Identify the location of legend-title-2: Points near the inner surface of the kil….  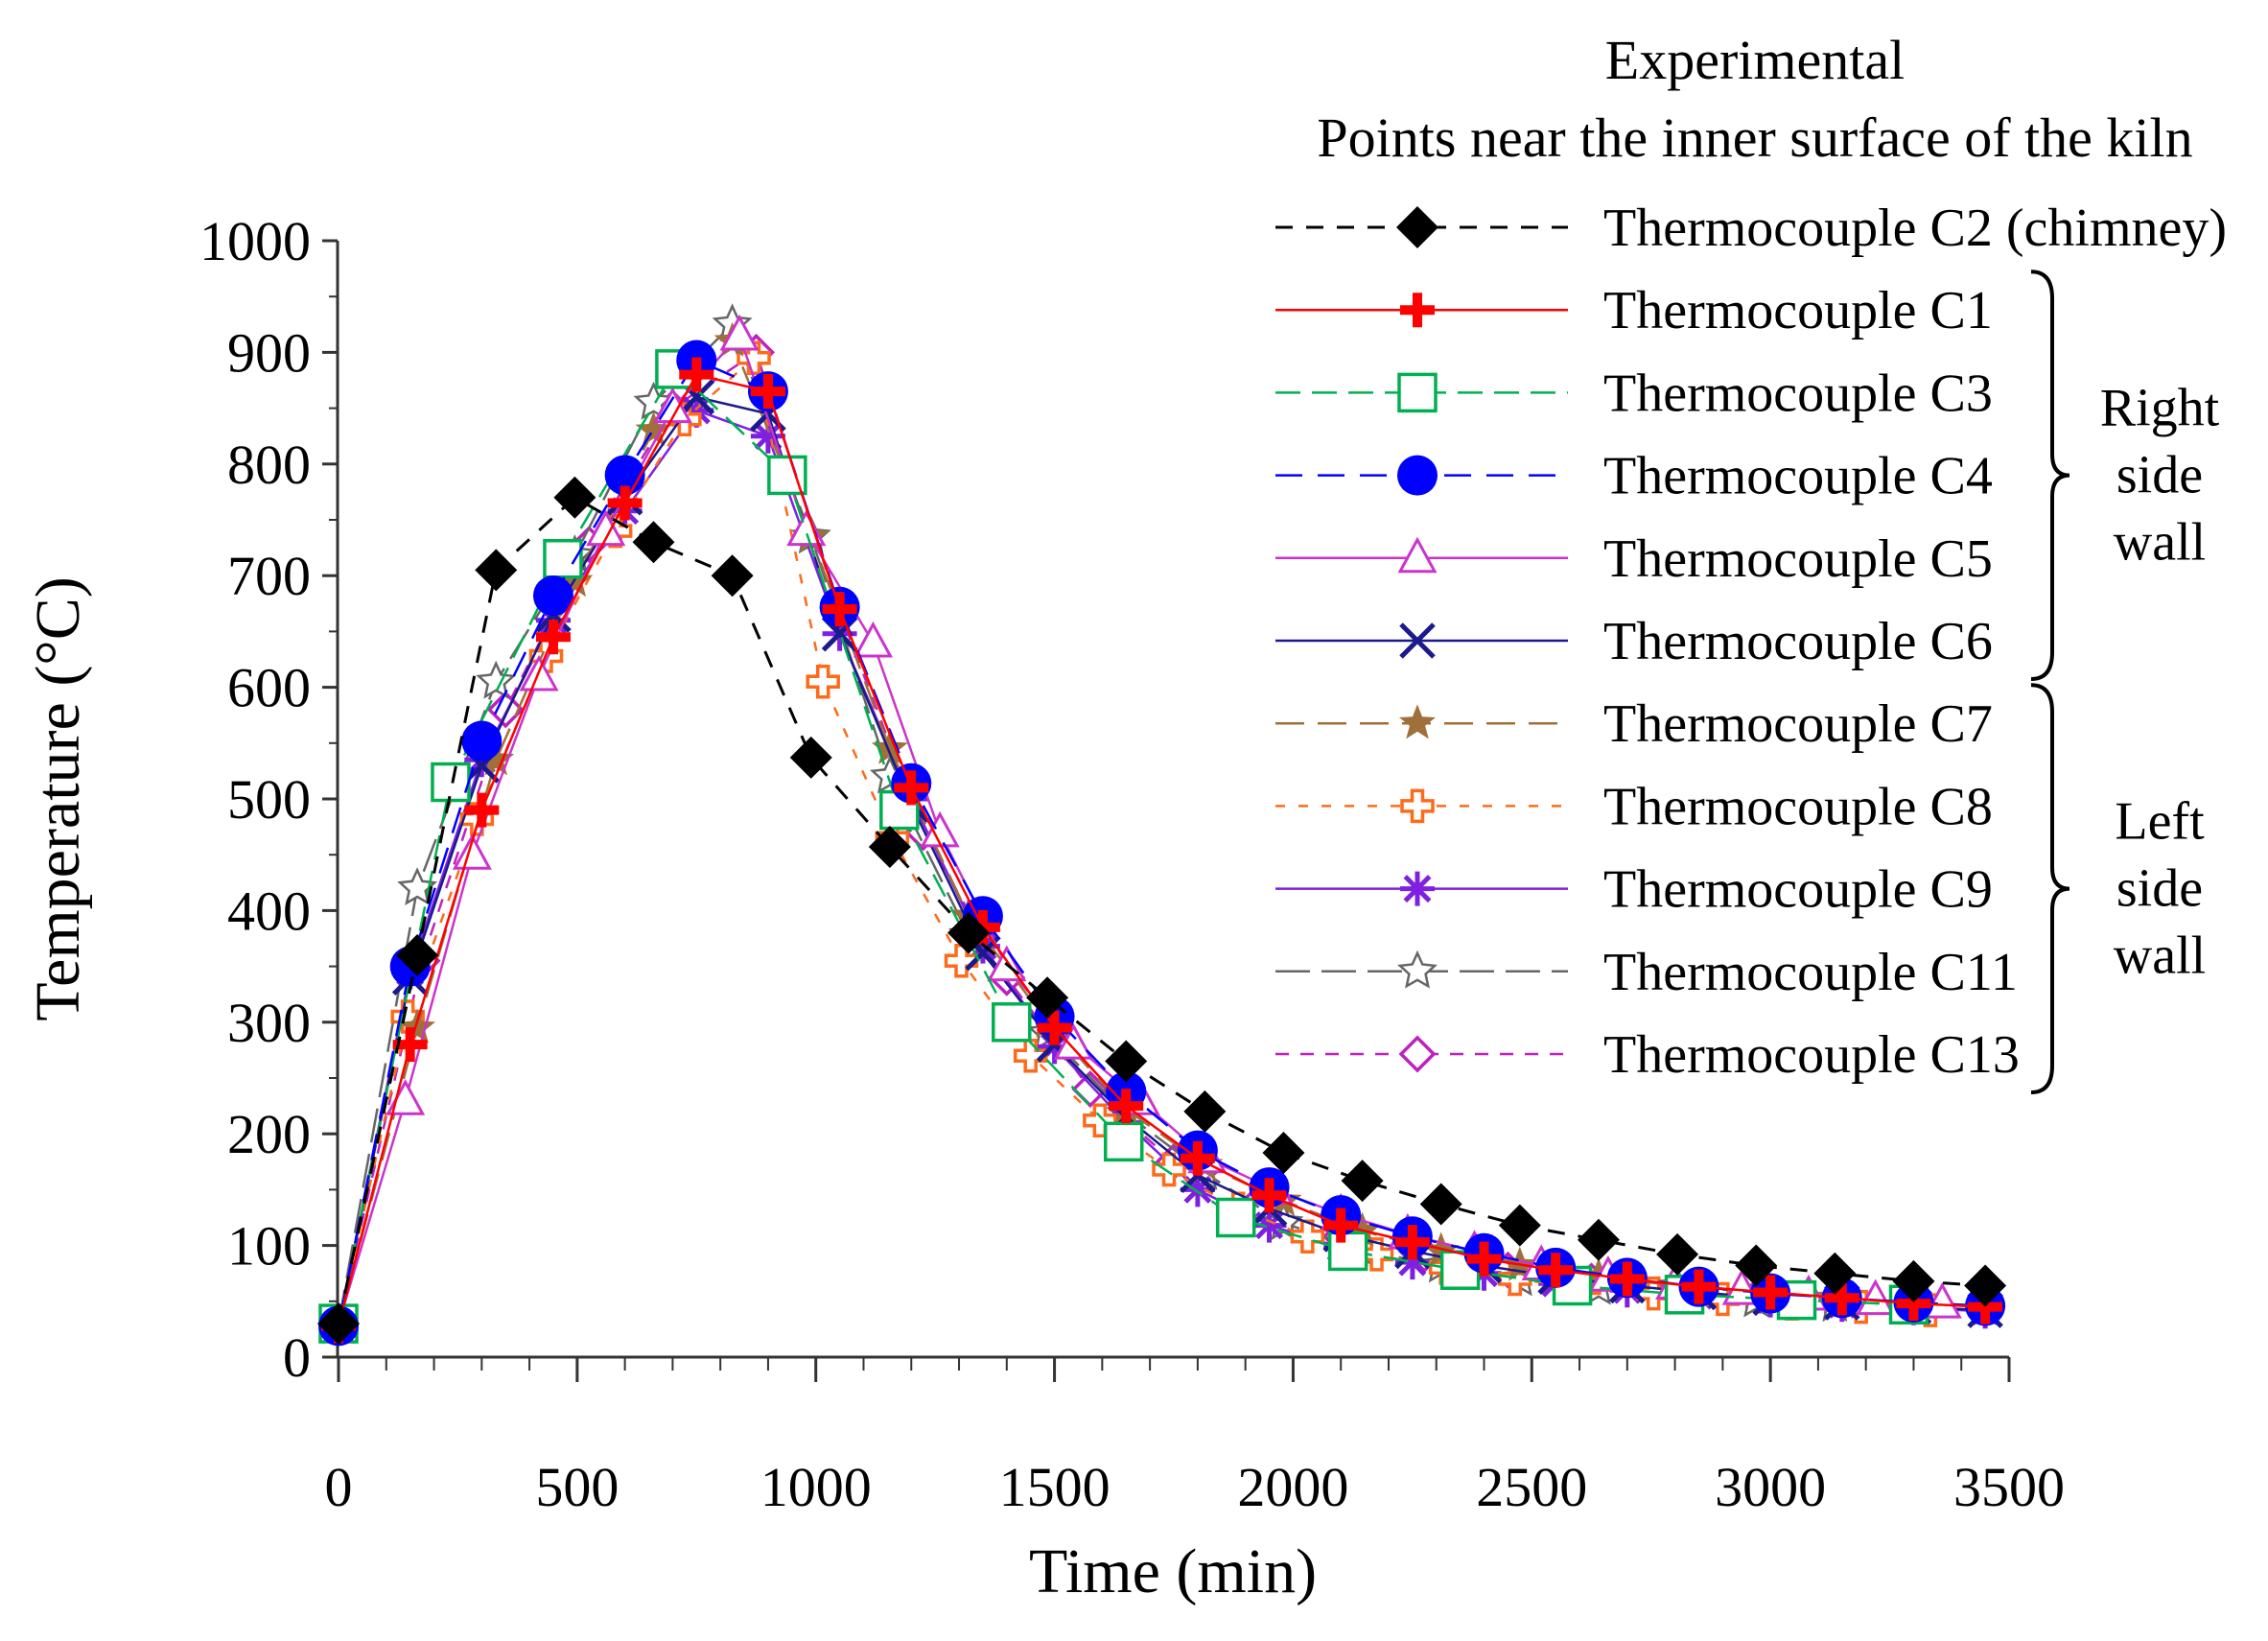
(1755, 137).